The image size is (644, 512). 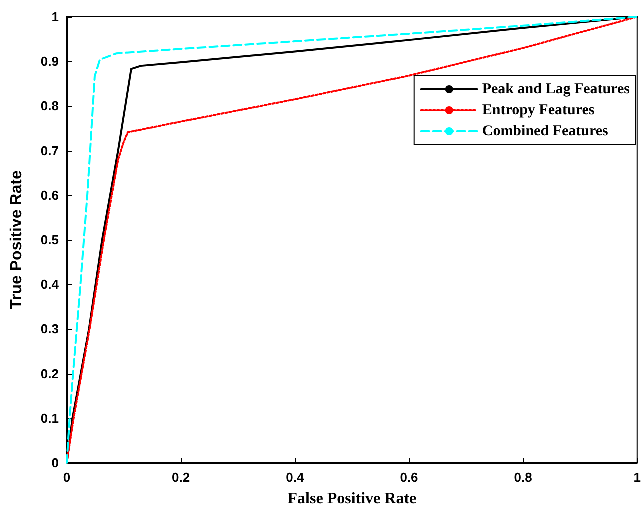 I want to click on y-tick-label: 0.6, so click(x=49, y=195).